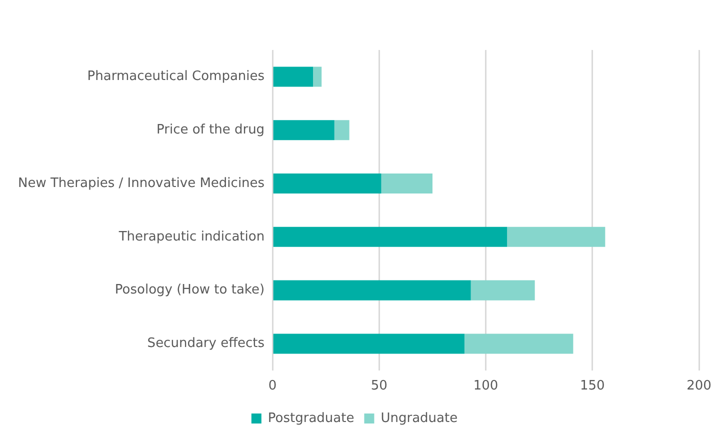  What do you see at coordinates (141, 183) in the screenshot?
I see `y-tick-label: New Therapies / Innovative Medicines` at bounding box center [141, 183].